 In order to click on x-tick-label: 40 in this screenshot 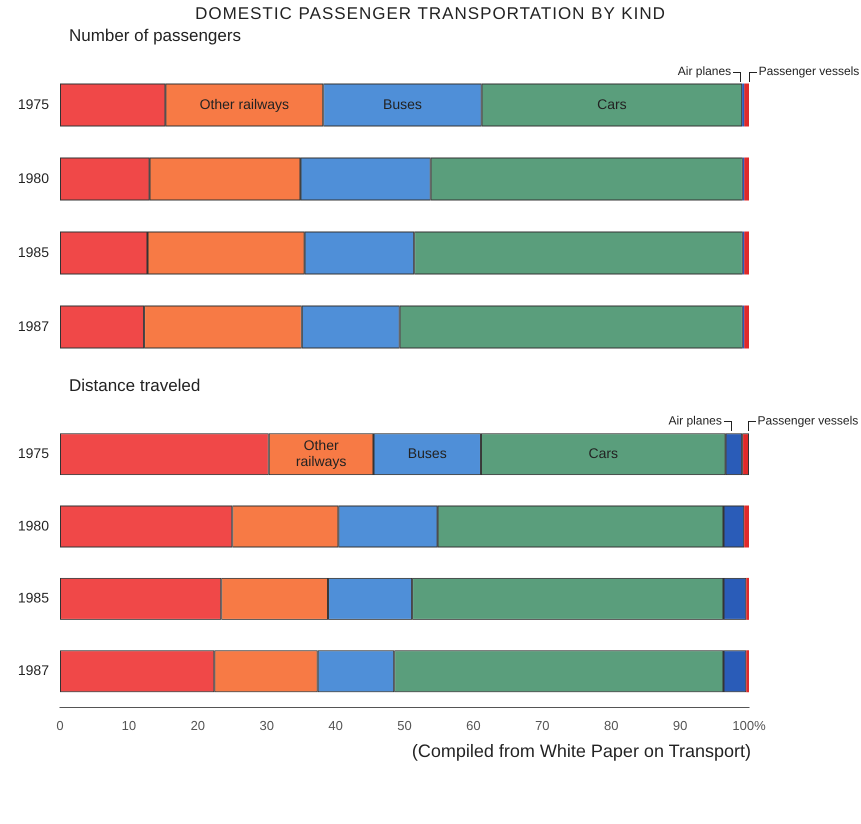, I will do `click(335, 725)`.